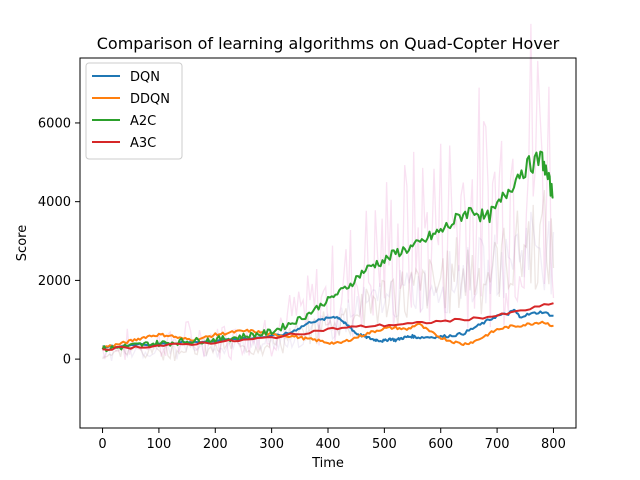  I want to click on x-tick-label: 100, so click(158, 444).